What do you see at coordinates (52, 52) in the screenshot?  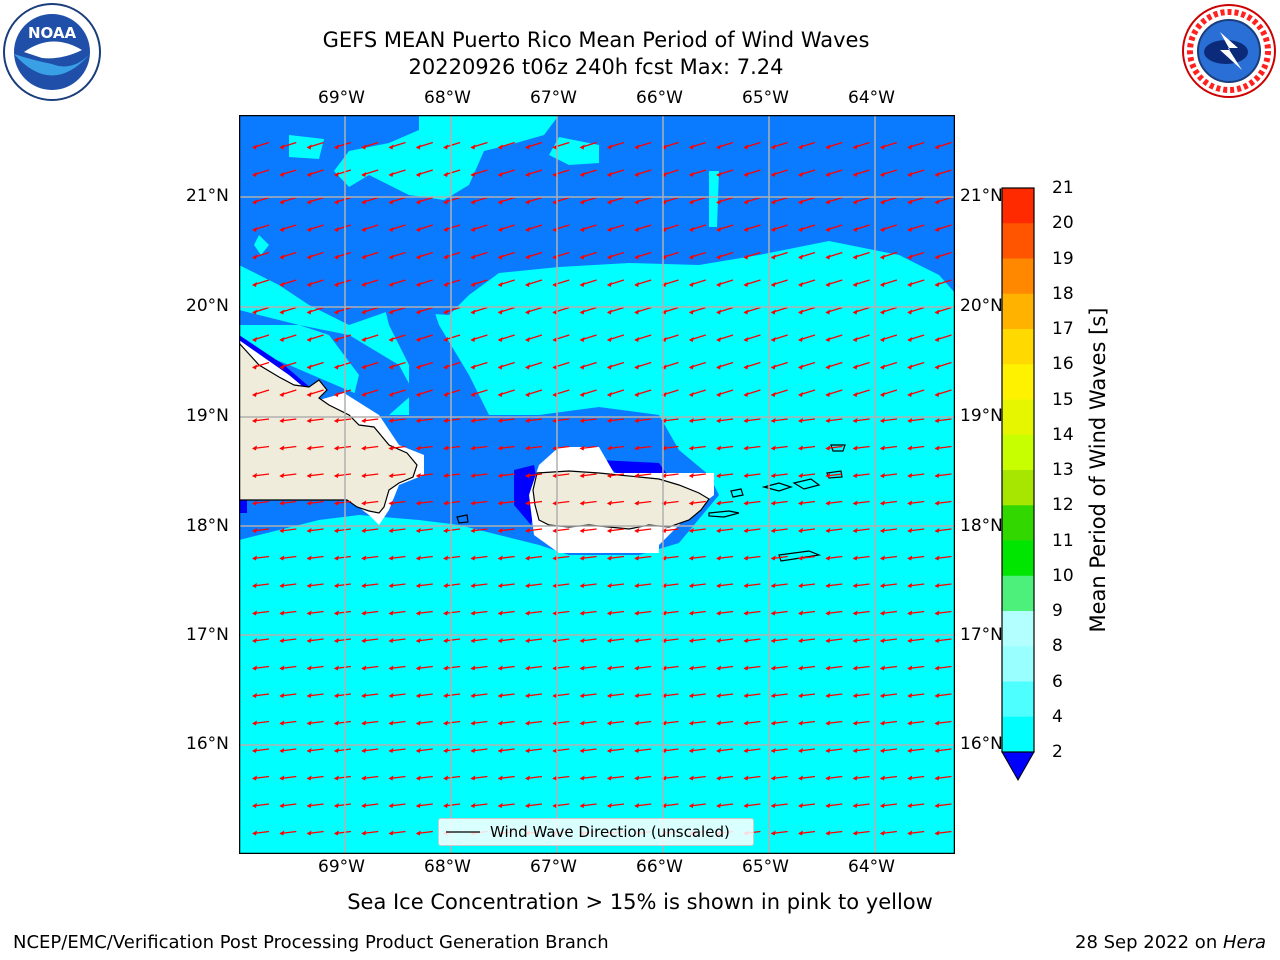 I see `noaa-logo: NOAA` at bounding box center [52, 52].